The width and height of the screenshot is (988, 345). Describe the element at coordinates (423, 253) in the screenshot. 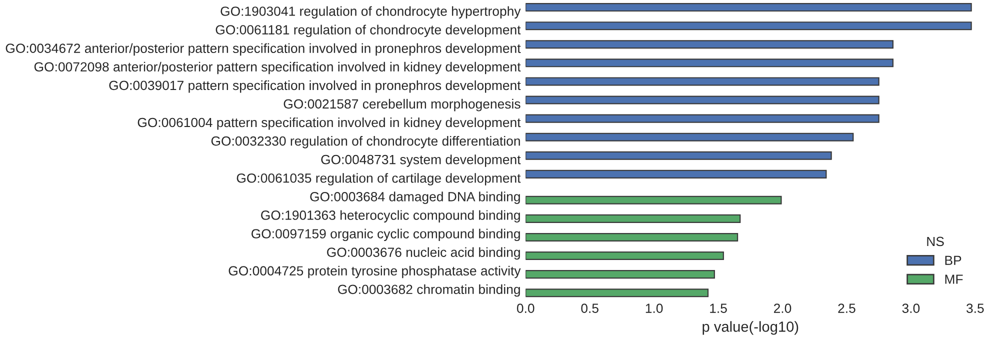

I see `y-tick-label: GO:0003676 nucleic acid binding` at that location.